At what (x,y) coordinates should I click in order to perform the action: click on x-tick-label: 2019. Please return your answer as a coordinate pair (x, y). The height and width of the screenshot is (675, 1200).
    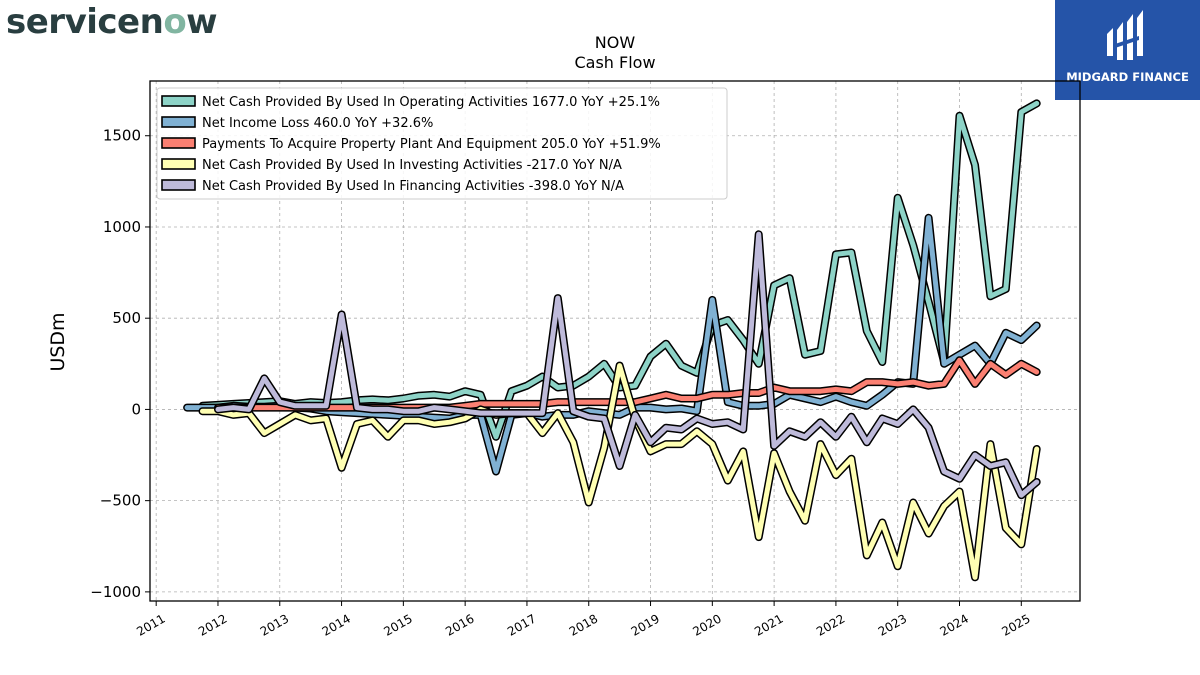
    Looking at the image, I should click on (645, 624).